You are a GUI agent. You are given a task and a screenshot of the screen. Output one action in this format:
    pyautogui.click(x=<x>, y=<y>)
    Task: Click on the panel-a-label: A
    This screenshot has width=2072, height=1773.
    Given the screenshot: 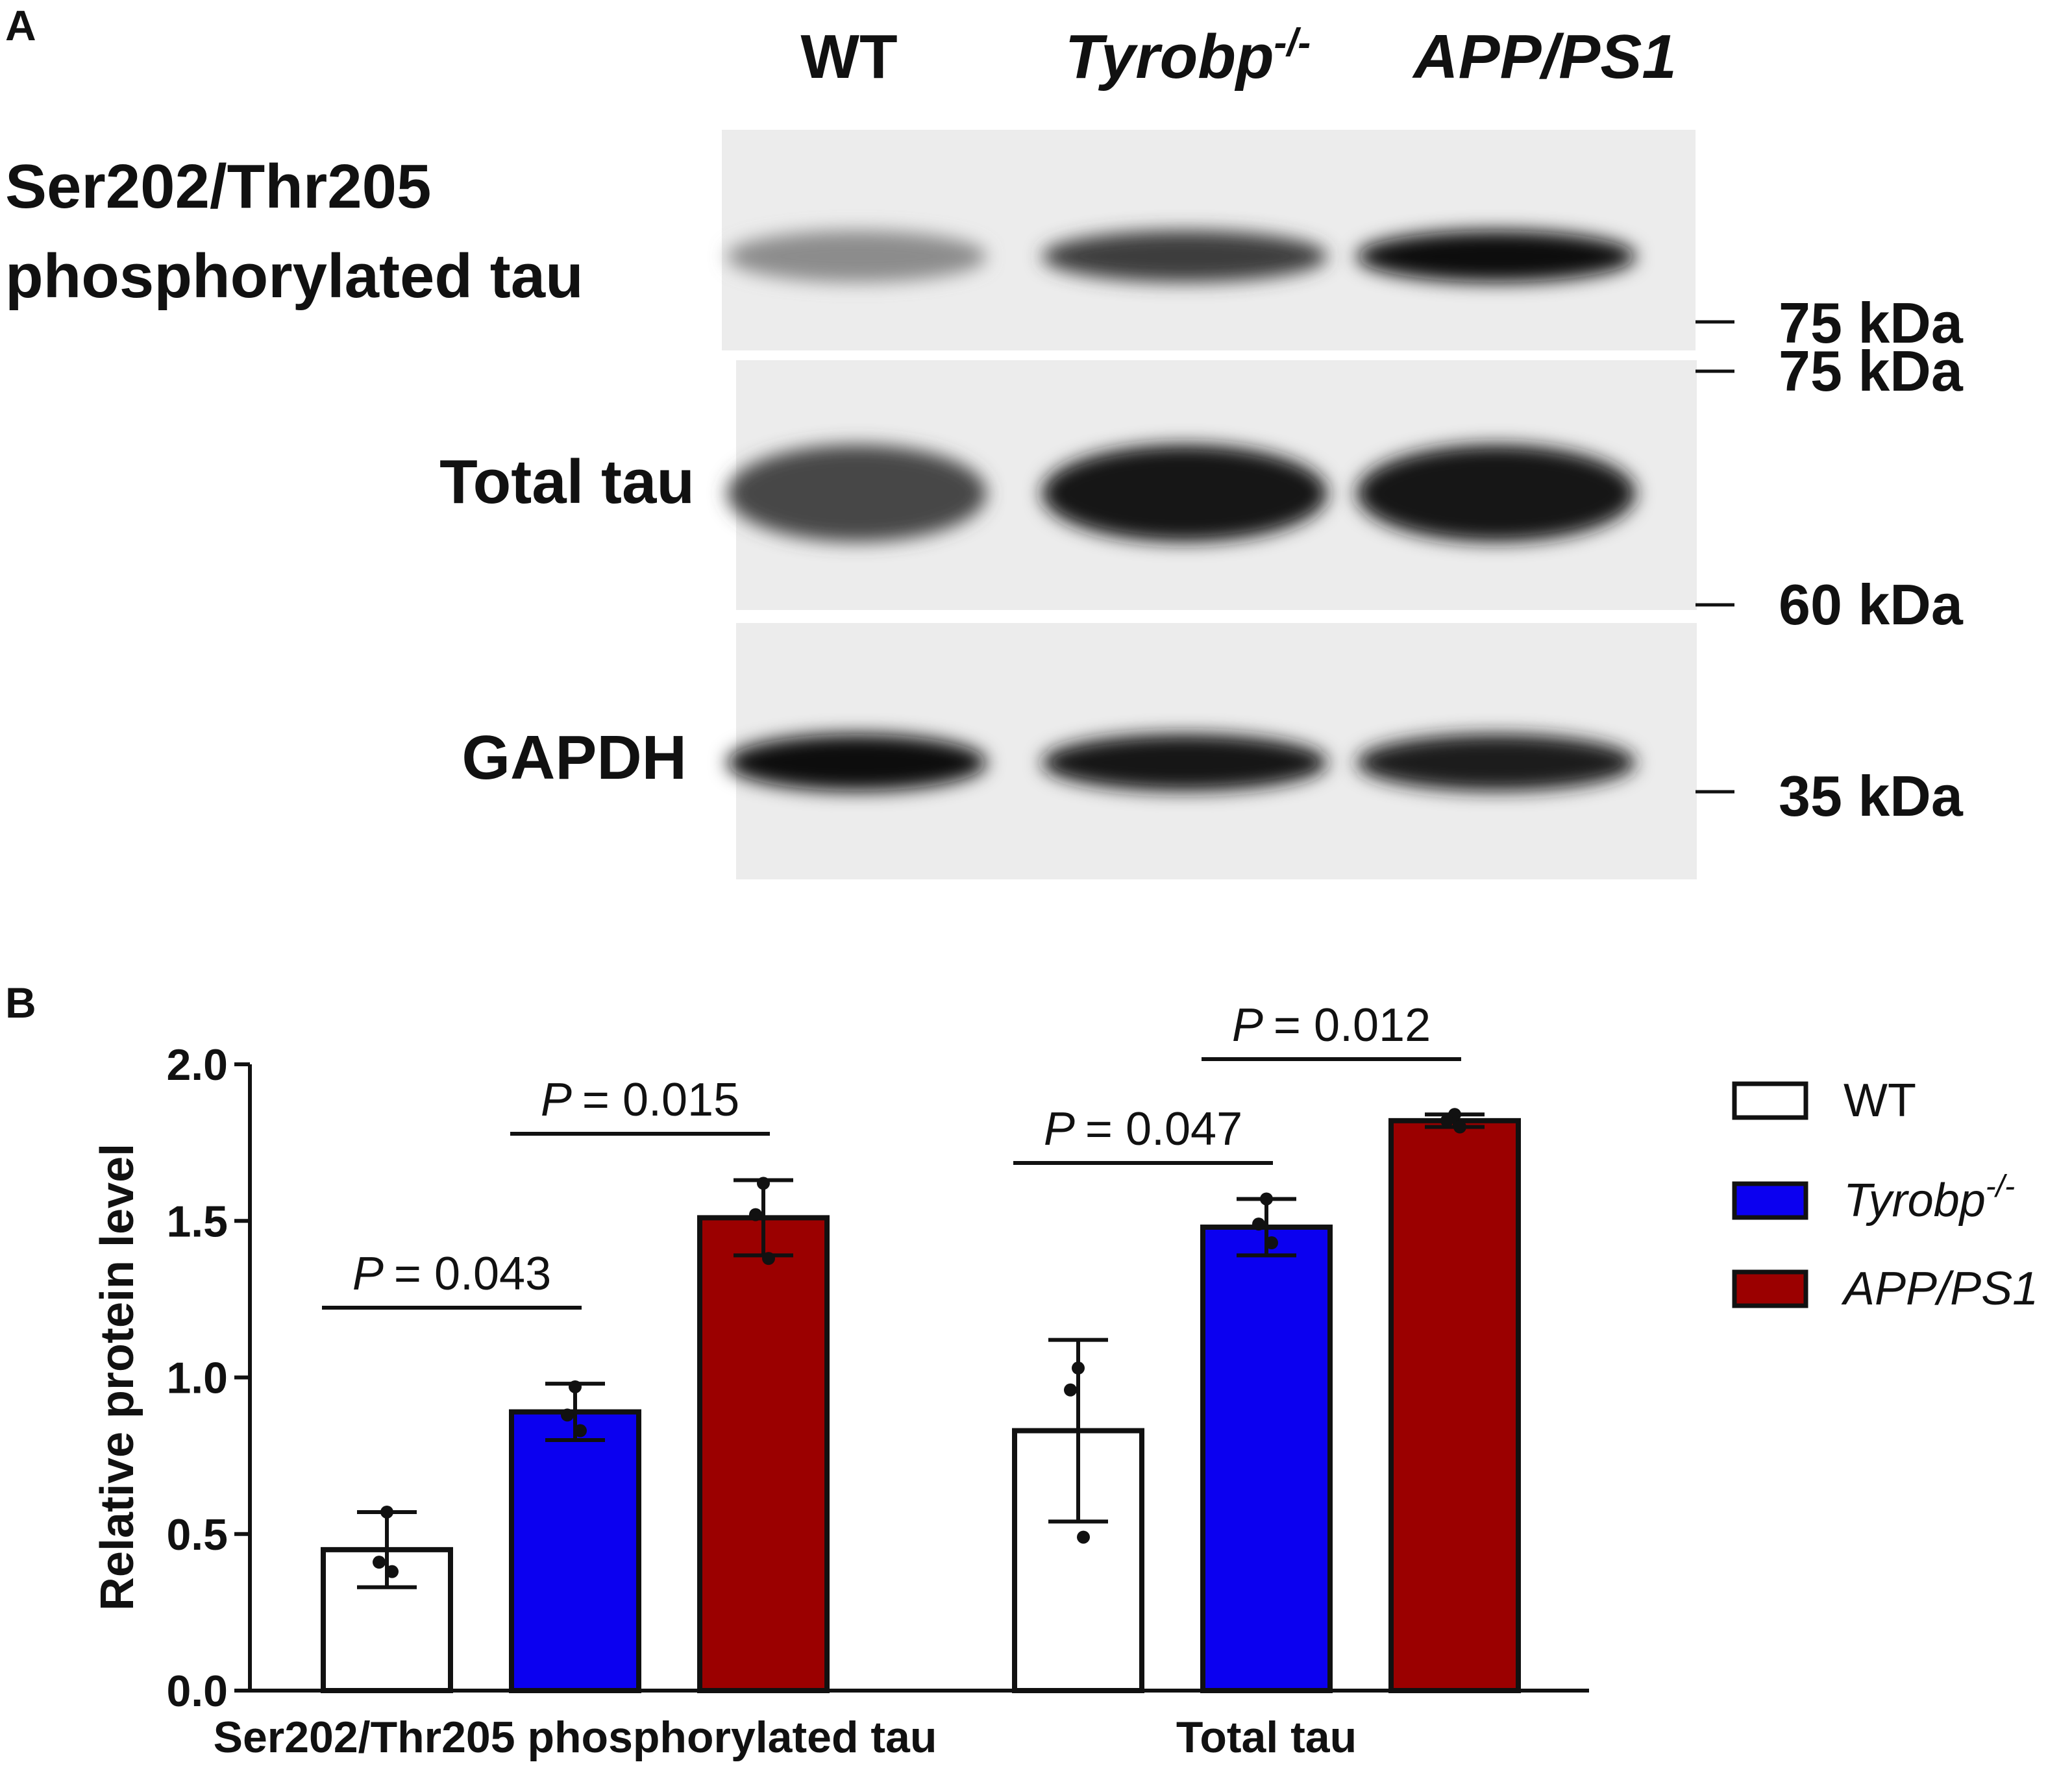 What is the action you would take?
    pyautogui.click(x=20, y=25)
    